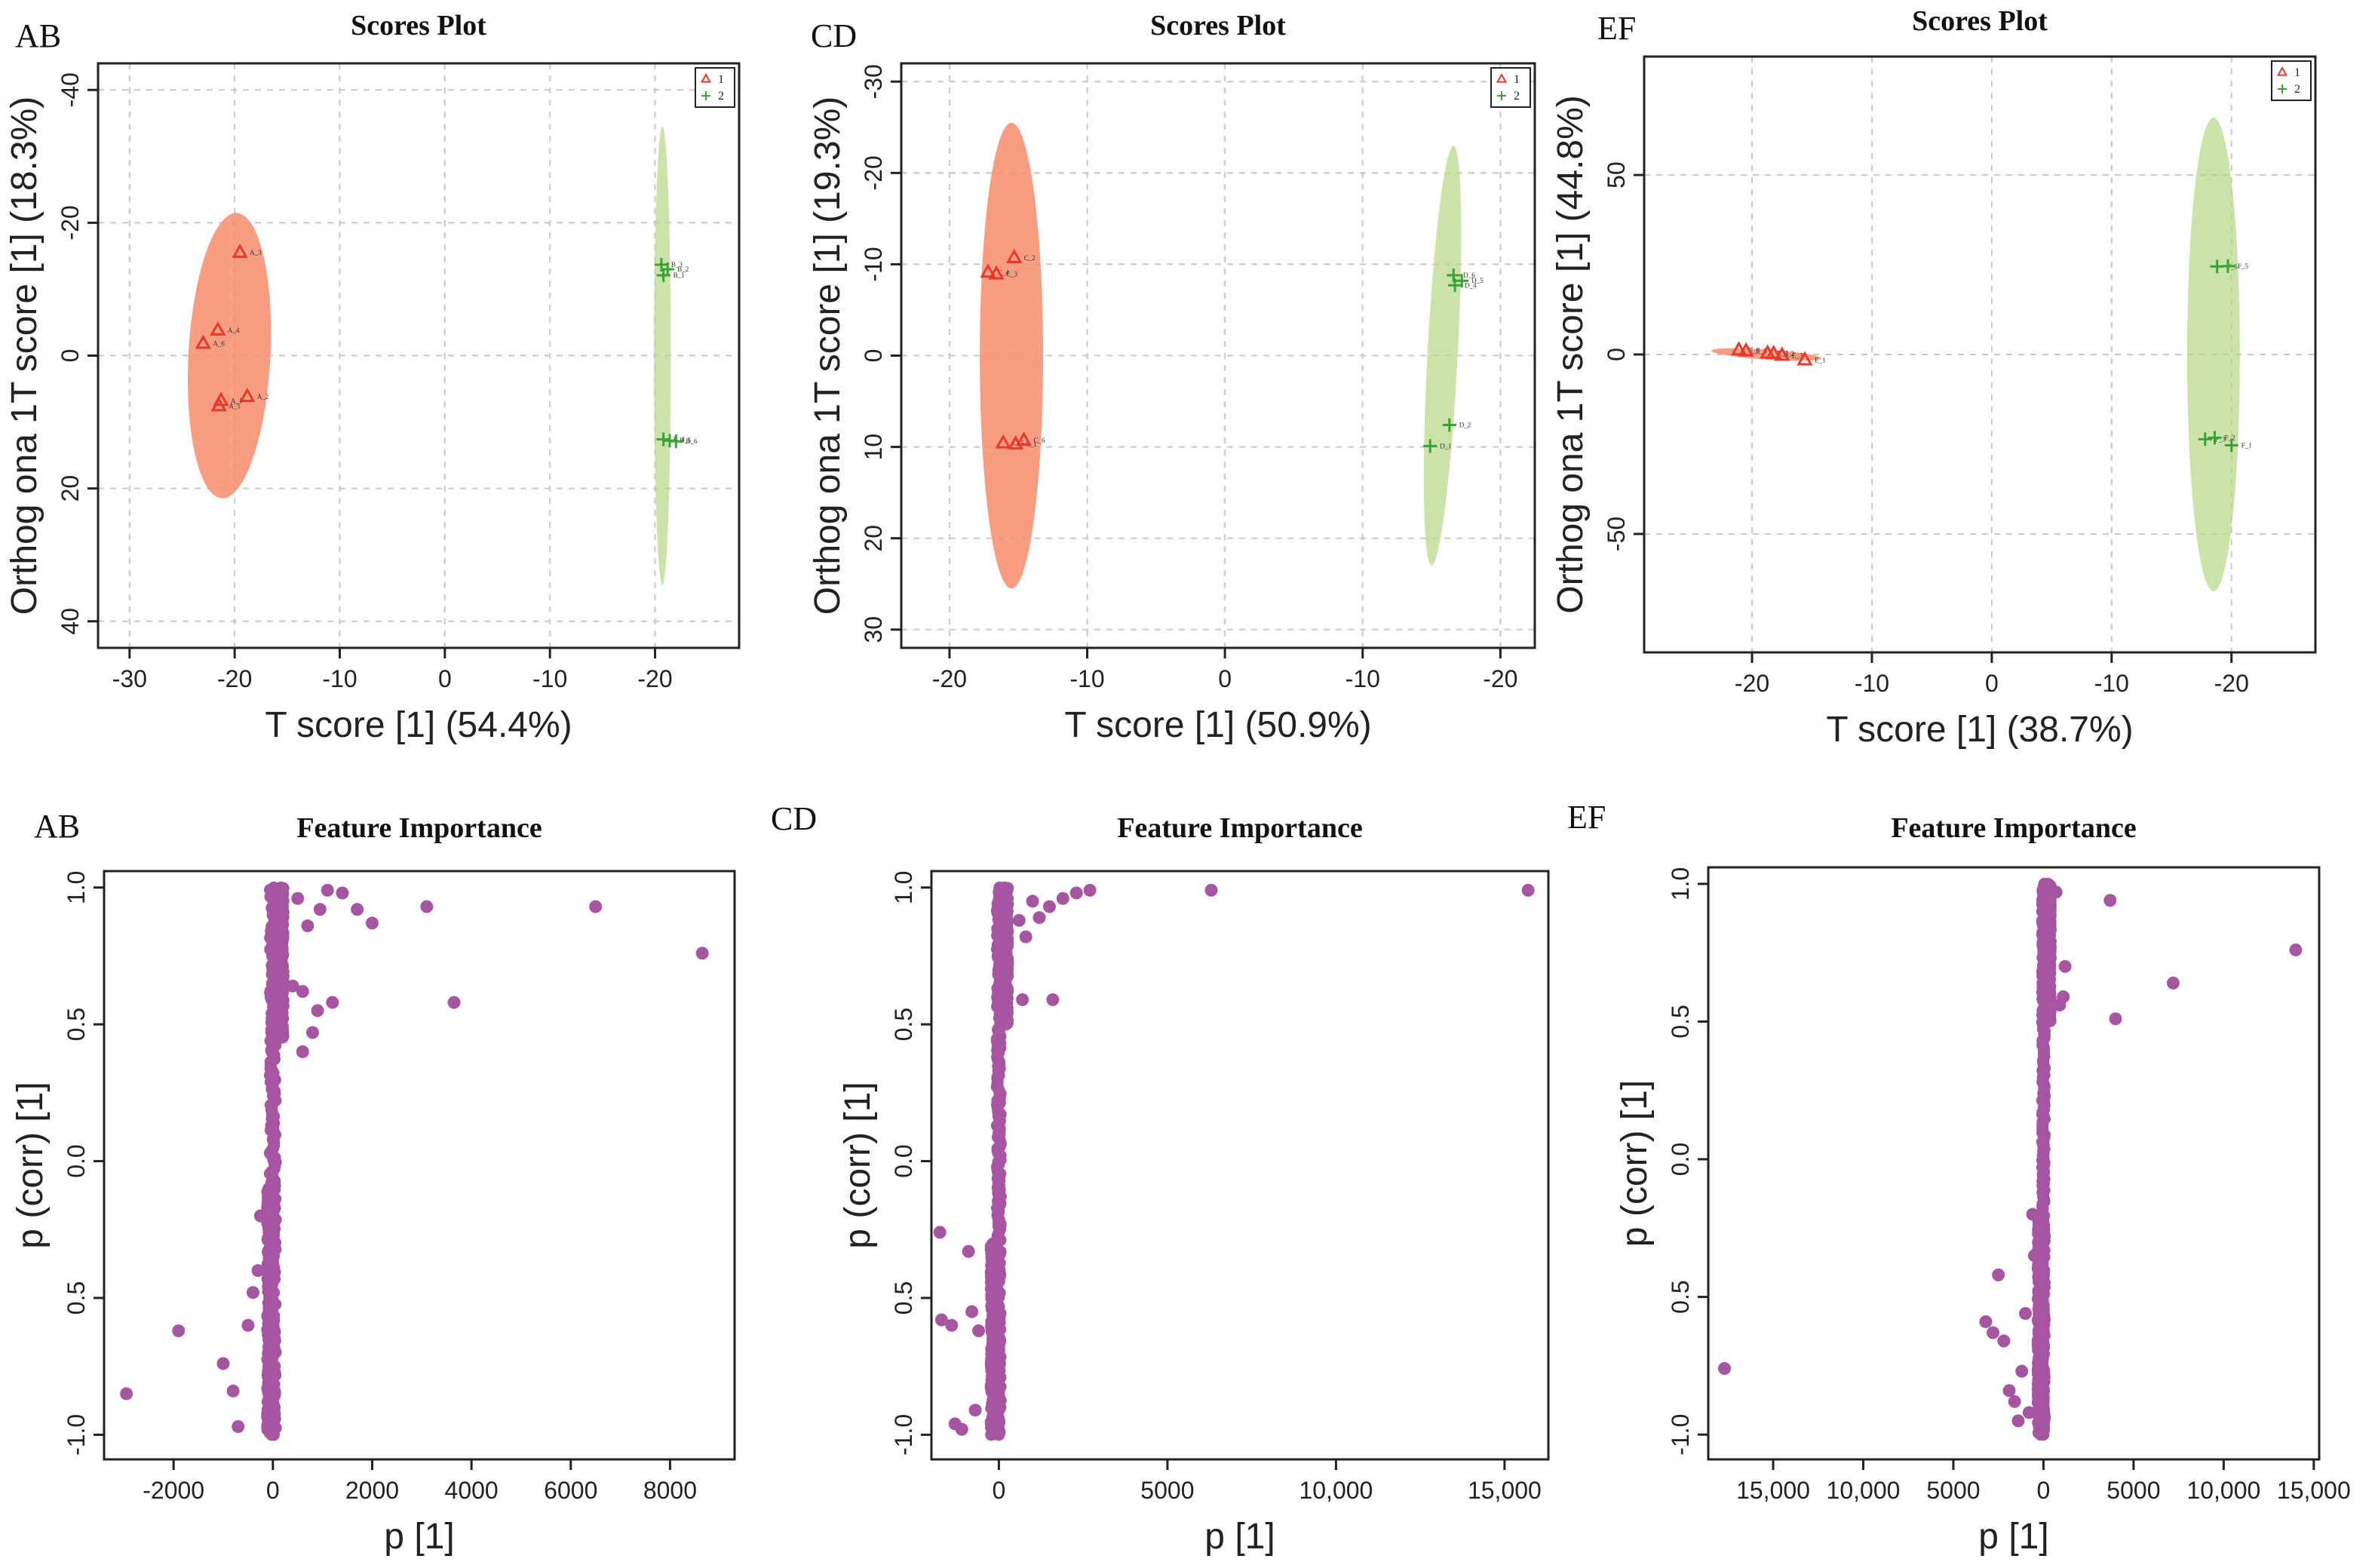  Describe the element at coordinates (2013, 828) in the screenshot. I see `chart-title: Feature Importance` at that location.